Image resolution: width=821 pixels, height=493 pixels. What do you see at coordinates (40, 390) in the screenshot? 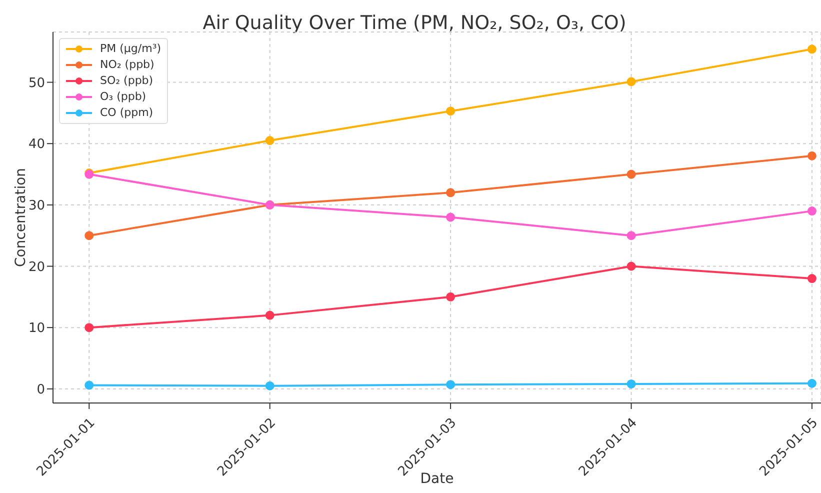
I see `y-tick-label: 0` at bounding box center [40, 390].